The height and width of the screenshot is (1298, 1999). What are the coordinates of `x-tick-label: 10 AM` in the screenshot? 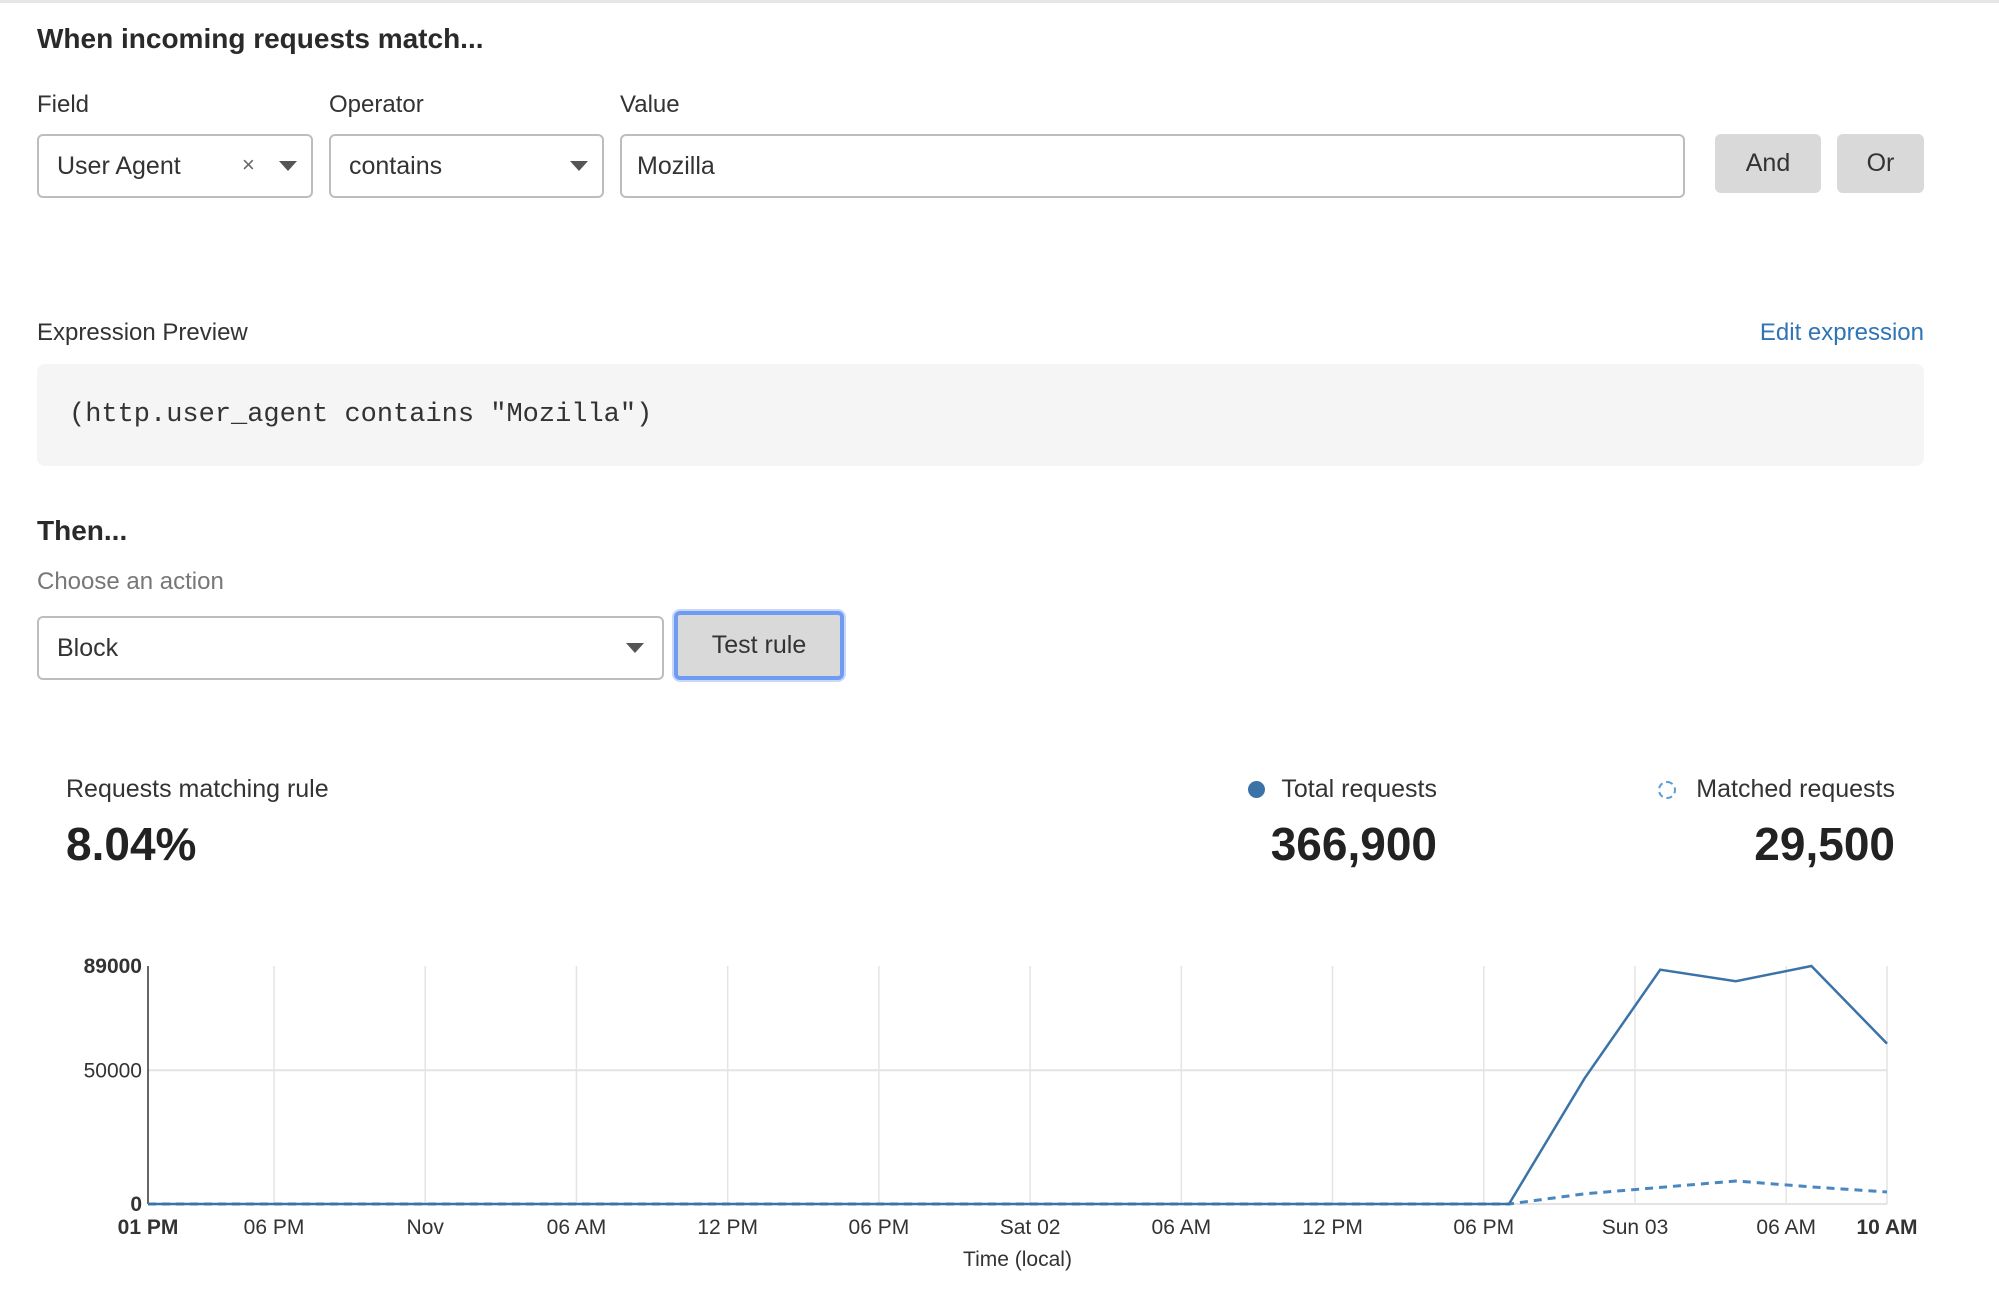 It's located at (1886, 1227).